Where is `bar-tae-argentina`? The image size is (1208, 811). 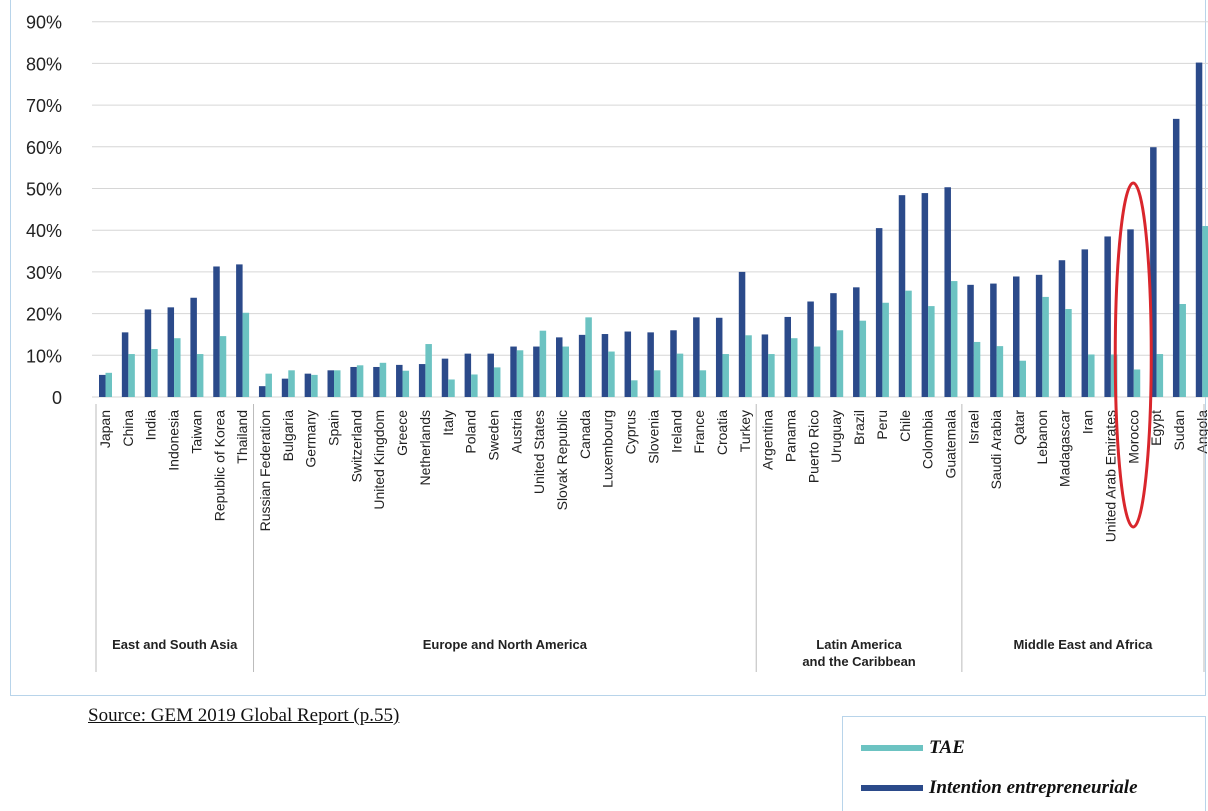
bar-tae-argentina is located at coordinates (771, 375).